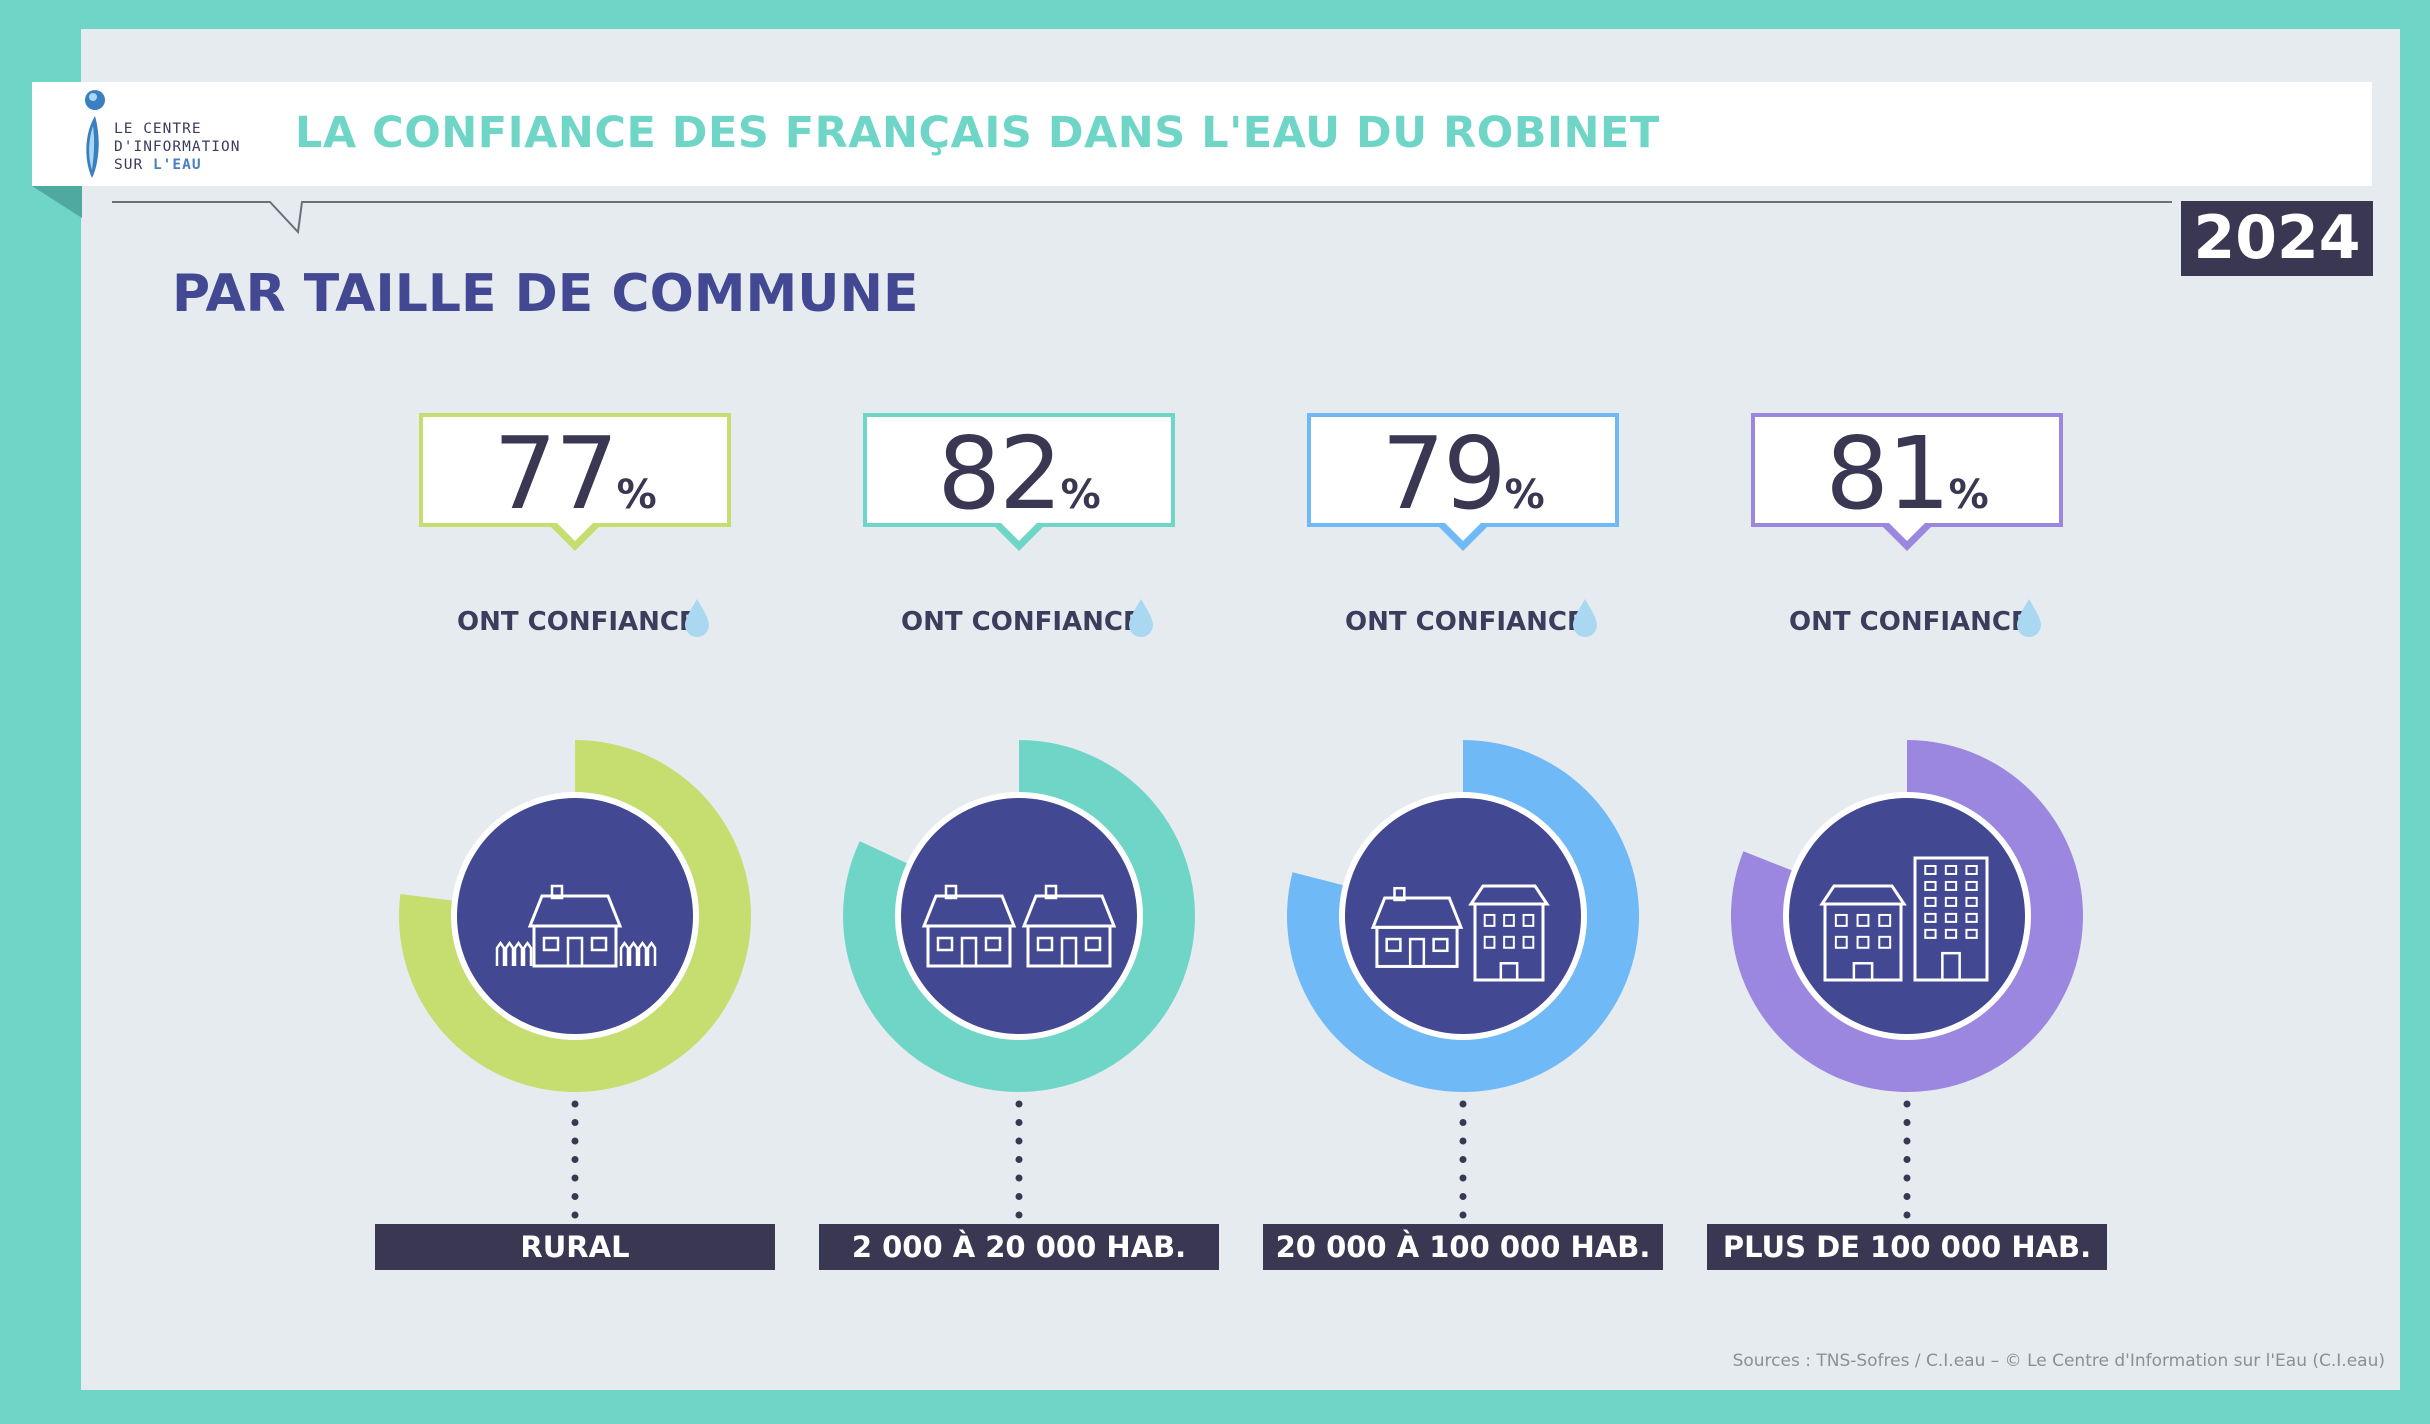 This screenshot has width=2430, height=1424. I want to click on percentage-box: 79%, so click(1463, 472).